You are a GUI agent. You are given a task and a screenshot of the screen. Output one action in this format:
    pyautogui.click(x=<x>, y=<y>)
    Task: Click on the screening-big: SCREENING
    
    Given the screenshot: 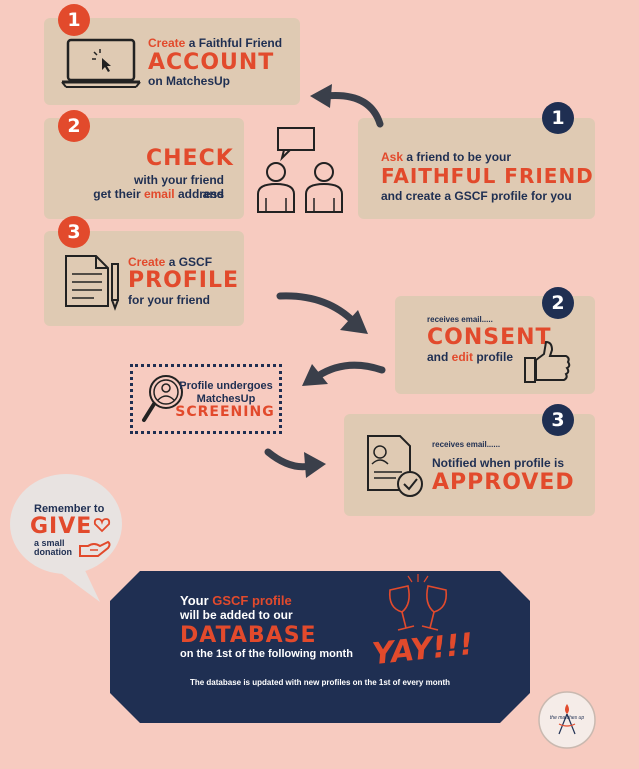 What is the action you would take?
    pyautogui.click(x=225, y=412)
    